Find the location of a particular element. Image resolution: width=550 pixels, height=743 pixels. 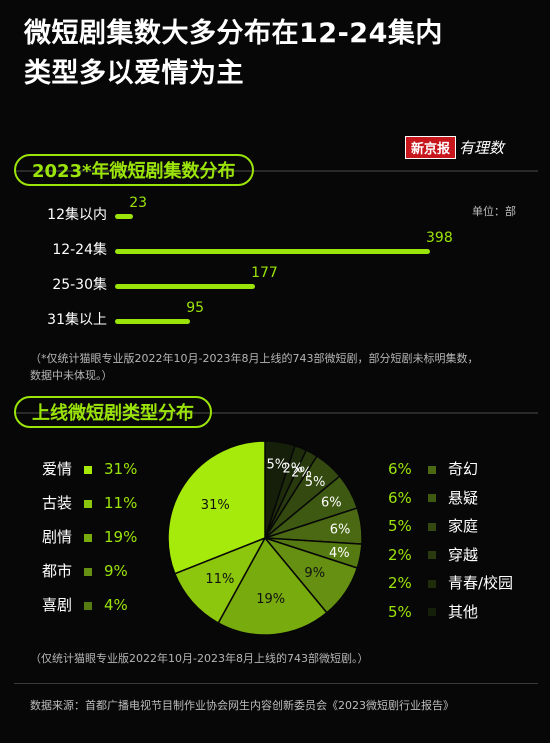

footer-divider is located at coordinates (276, 683).